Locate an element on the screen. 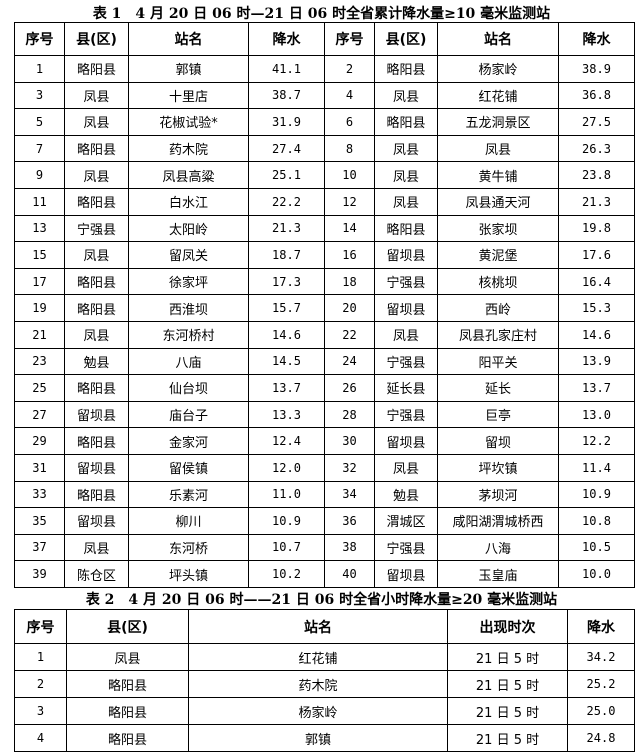 The image size is (643, 754). table-cell: 7 is located at coordinates (39, 148).